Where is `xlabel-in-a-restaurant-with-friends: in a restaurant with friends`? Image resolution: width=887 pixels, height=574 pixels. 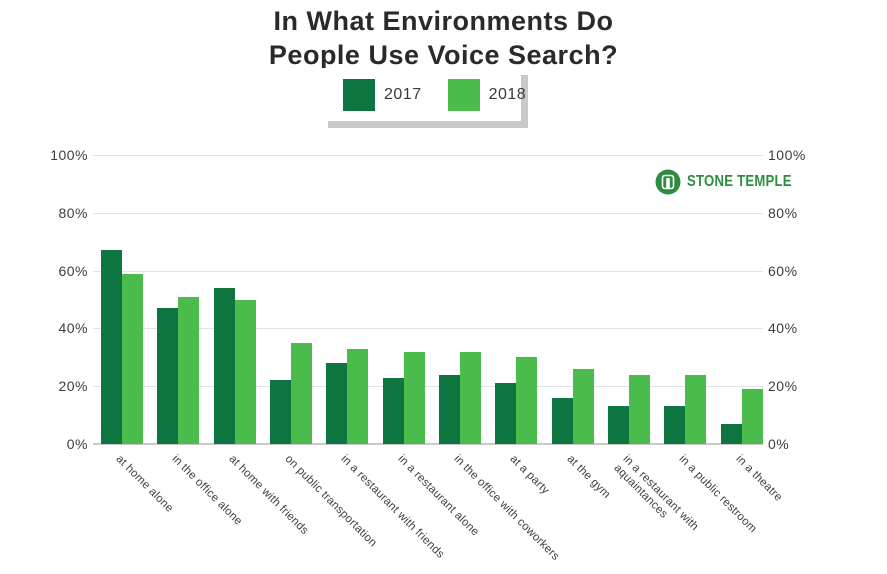
xlabel-in-a-restaurant-with-friends: in a restaurant with friends is located at coordinates (392, 507).